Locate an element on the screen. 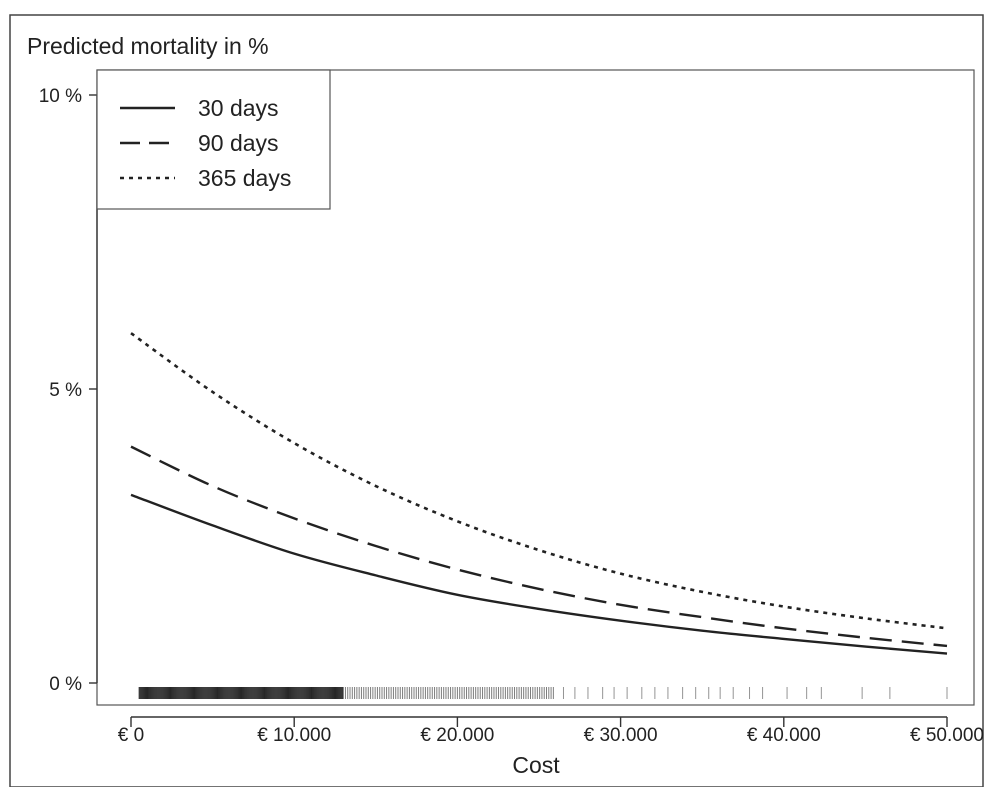  chart-title: Predicted mortality in % is located at coordinates (148, 46).